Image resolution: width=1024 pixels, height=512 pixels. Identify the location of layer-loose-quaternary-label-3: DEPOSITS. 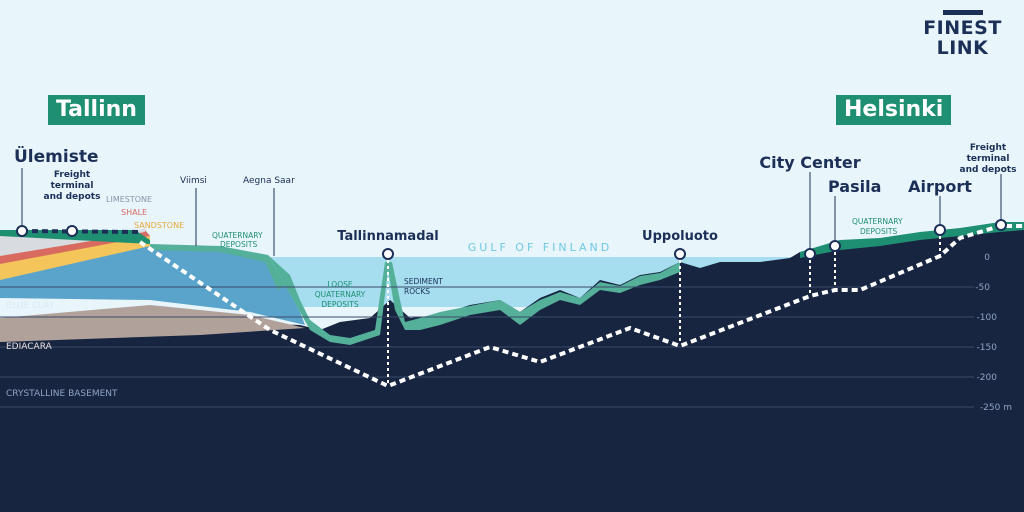
(339, 304).